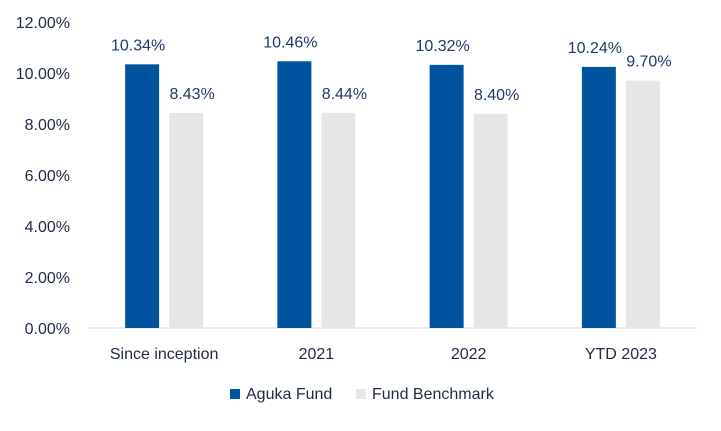 This screenshot has width=721, height=431. What do you see at coordinates (47, 227) in the screenshot?
I see `y-tick-label: 4.00%` at bounding box center [47, 227].